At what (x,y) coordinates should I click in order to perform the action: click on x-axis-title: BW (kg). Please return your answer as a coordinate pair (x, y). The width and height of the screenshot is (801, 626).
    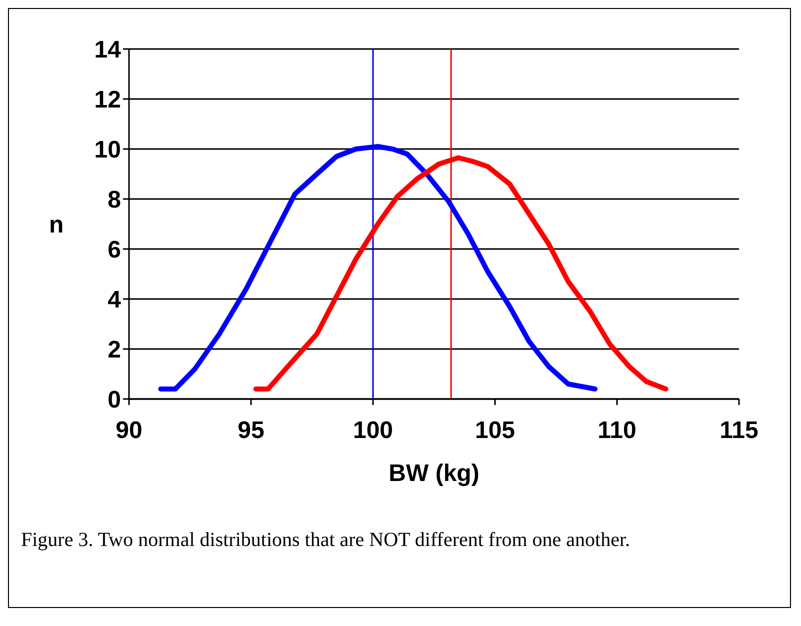
    Looking at the image, I should click on (434, 473).